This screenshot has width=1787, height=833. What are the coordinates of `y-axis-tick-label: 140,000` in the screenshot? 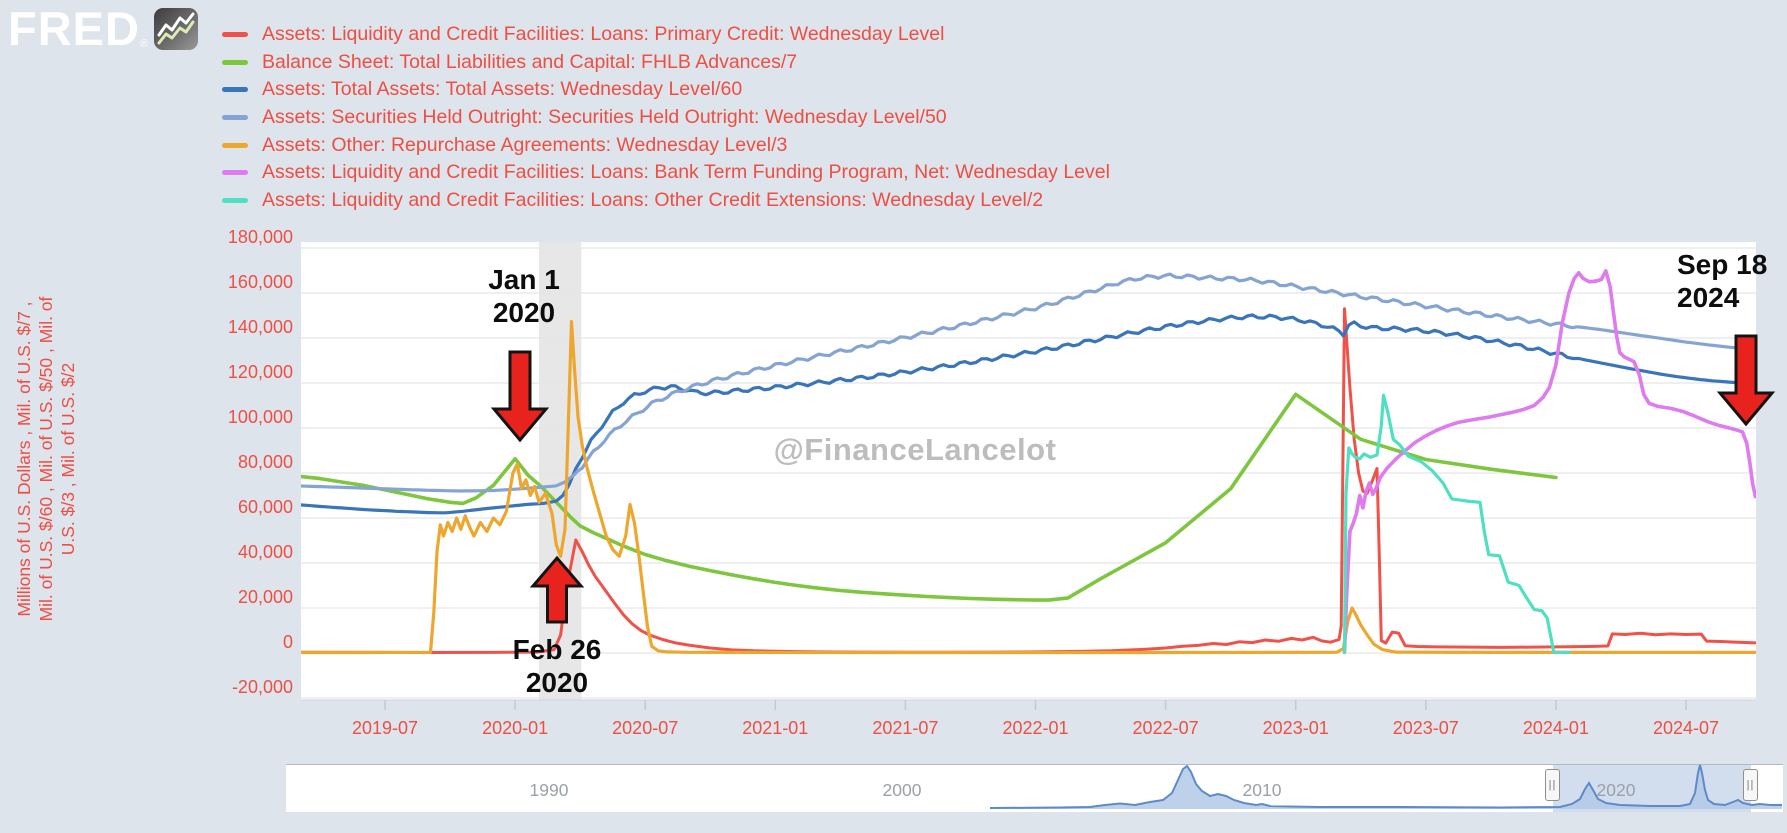 It's located at (260, 327).